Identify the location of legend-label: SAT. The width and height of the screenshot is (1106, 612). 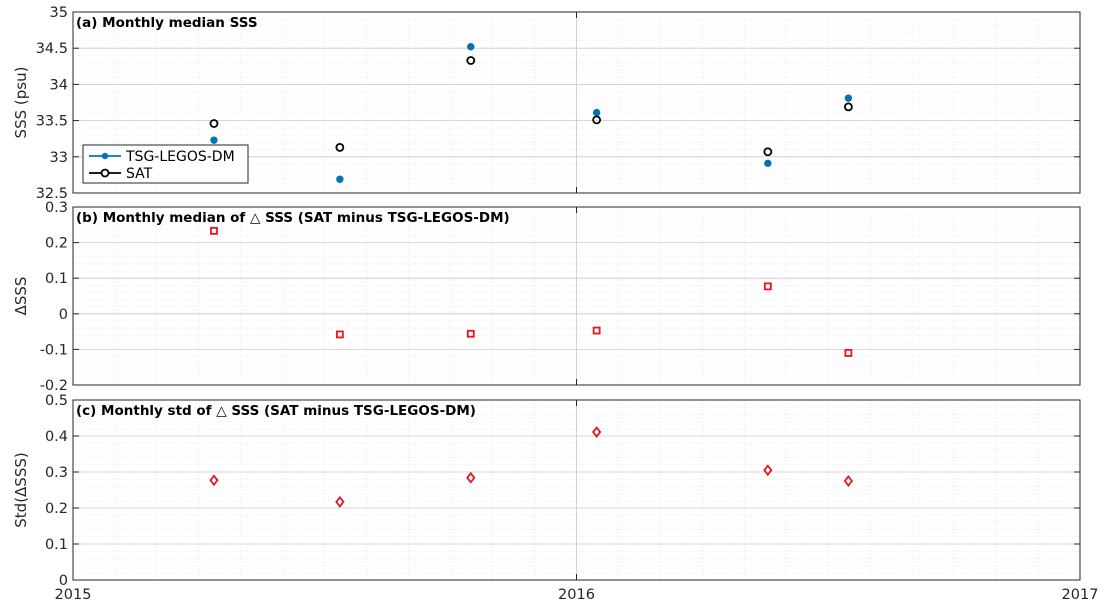
(139, 174).